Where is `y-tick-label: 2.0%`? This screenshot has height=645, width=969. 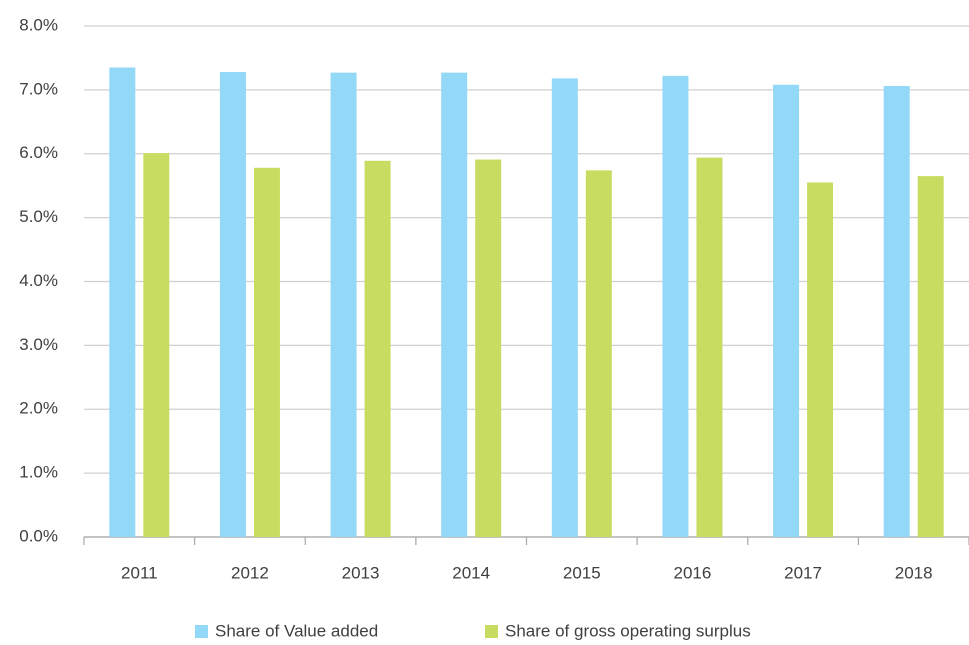 y-tick-label: 2.0% is located at coordinates (38, 408).